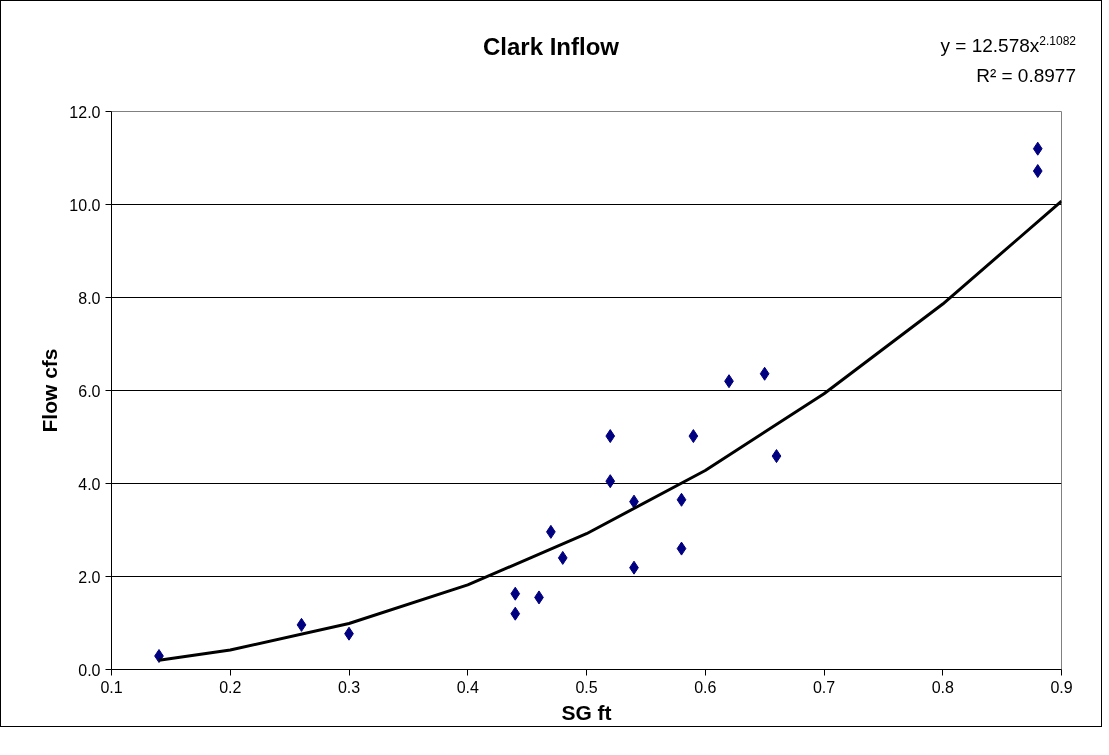 This screenshot has height=755, width=1109. Describe the element at coordinates (230, 687) in the screenshot. I see `x-tick-label: 0.2` at that location.